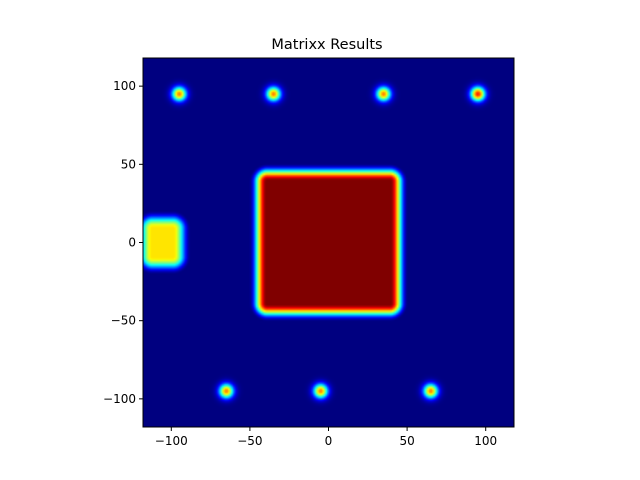 The height and width of the screenshot is (480, 640). Describe the element at coordinates (128, 164) in the screenshot. I see `y-tick-label: 50` at that location.